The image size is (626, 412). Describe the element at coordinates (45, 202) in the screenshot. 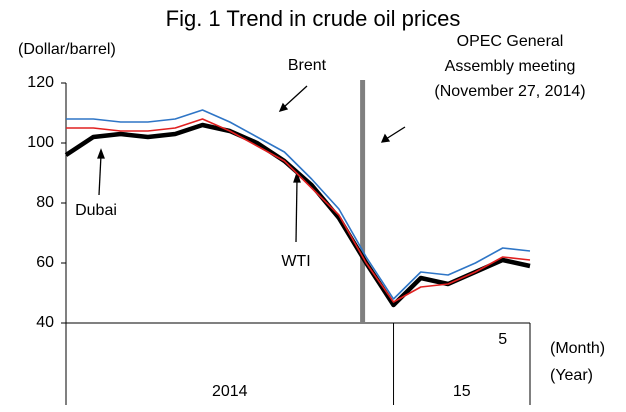

I see `y-tick-label: 80` at that location.